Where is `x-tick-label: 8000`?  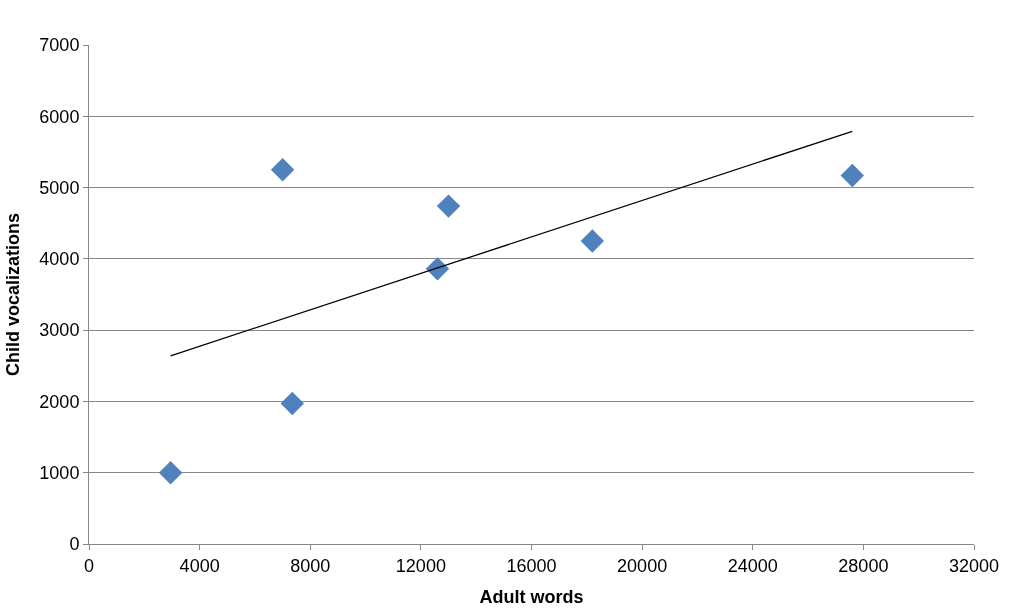
x-tick-label: 8000 is located at coordinates (310, 565).